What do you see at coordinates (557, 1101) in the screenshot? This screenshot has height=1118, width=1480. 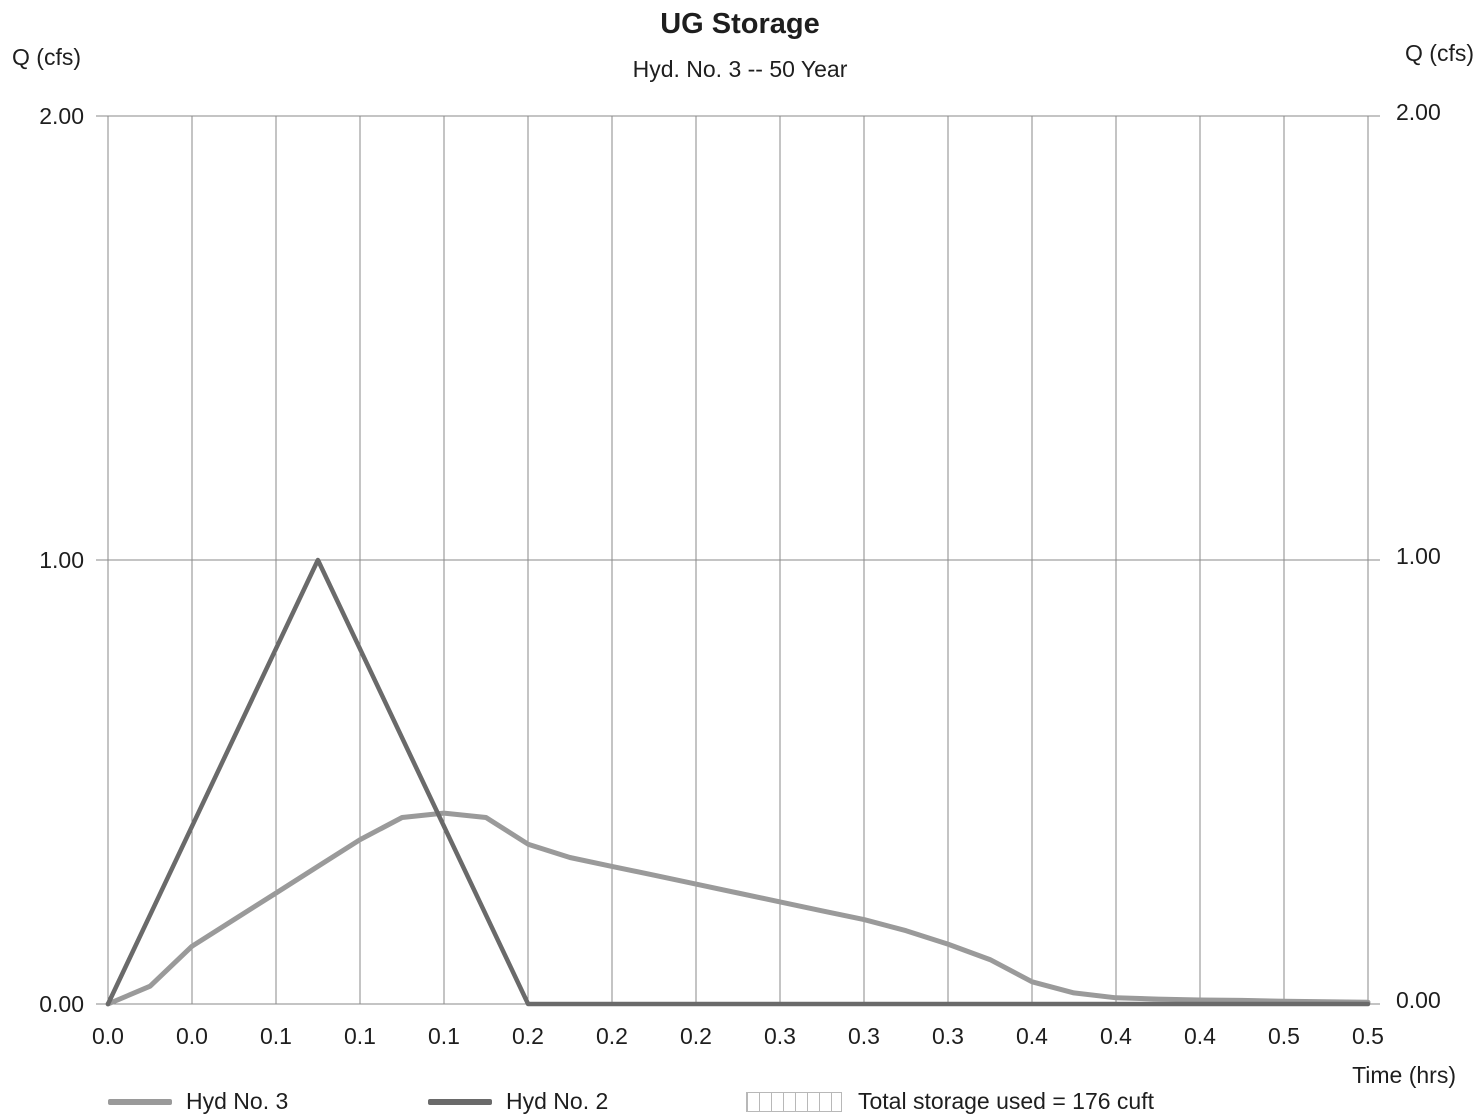 I see `legend-label-hyd2: Hyd No. 2` at bounding box center [557, 1101].